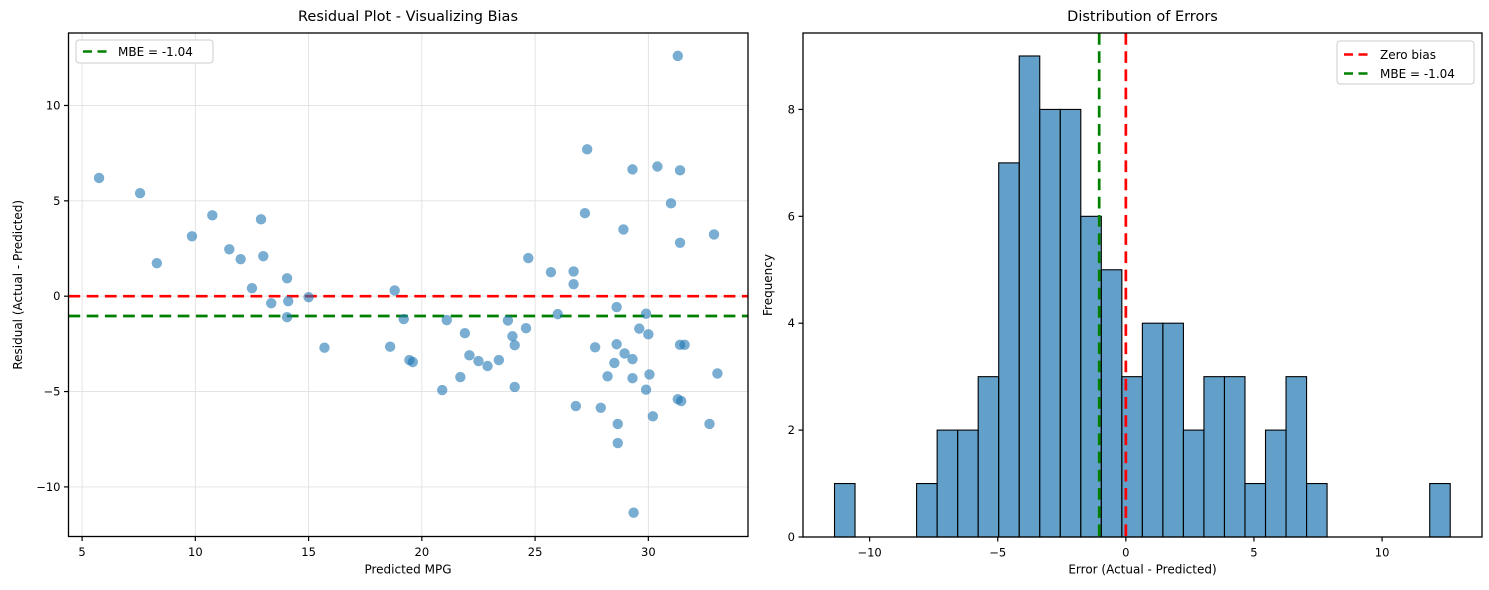 The image size is (1489, 590). Describe the element at coordinates (768, 285) in the screenshot. I see `right-y-axis-label: Frequency` at that location.